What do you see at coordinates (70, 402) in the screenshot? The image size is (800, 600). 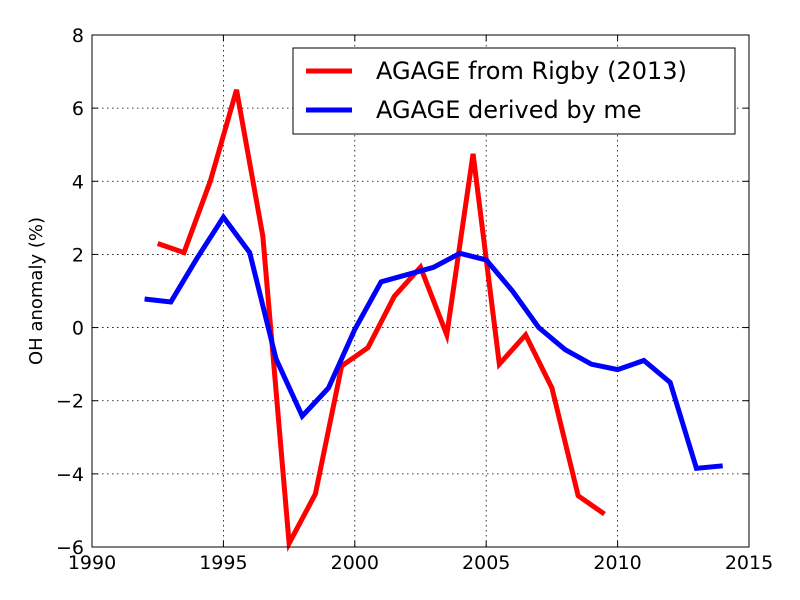 I see `y-tick-label: −2` at bounding box center [70, 402].